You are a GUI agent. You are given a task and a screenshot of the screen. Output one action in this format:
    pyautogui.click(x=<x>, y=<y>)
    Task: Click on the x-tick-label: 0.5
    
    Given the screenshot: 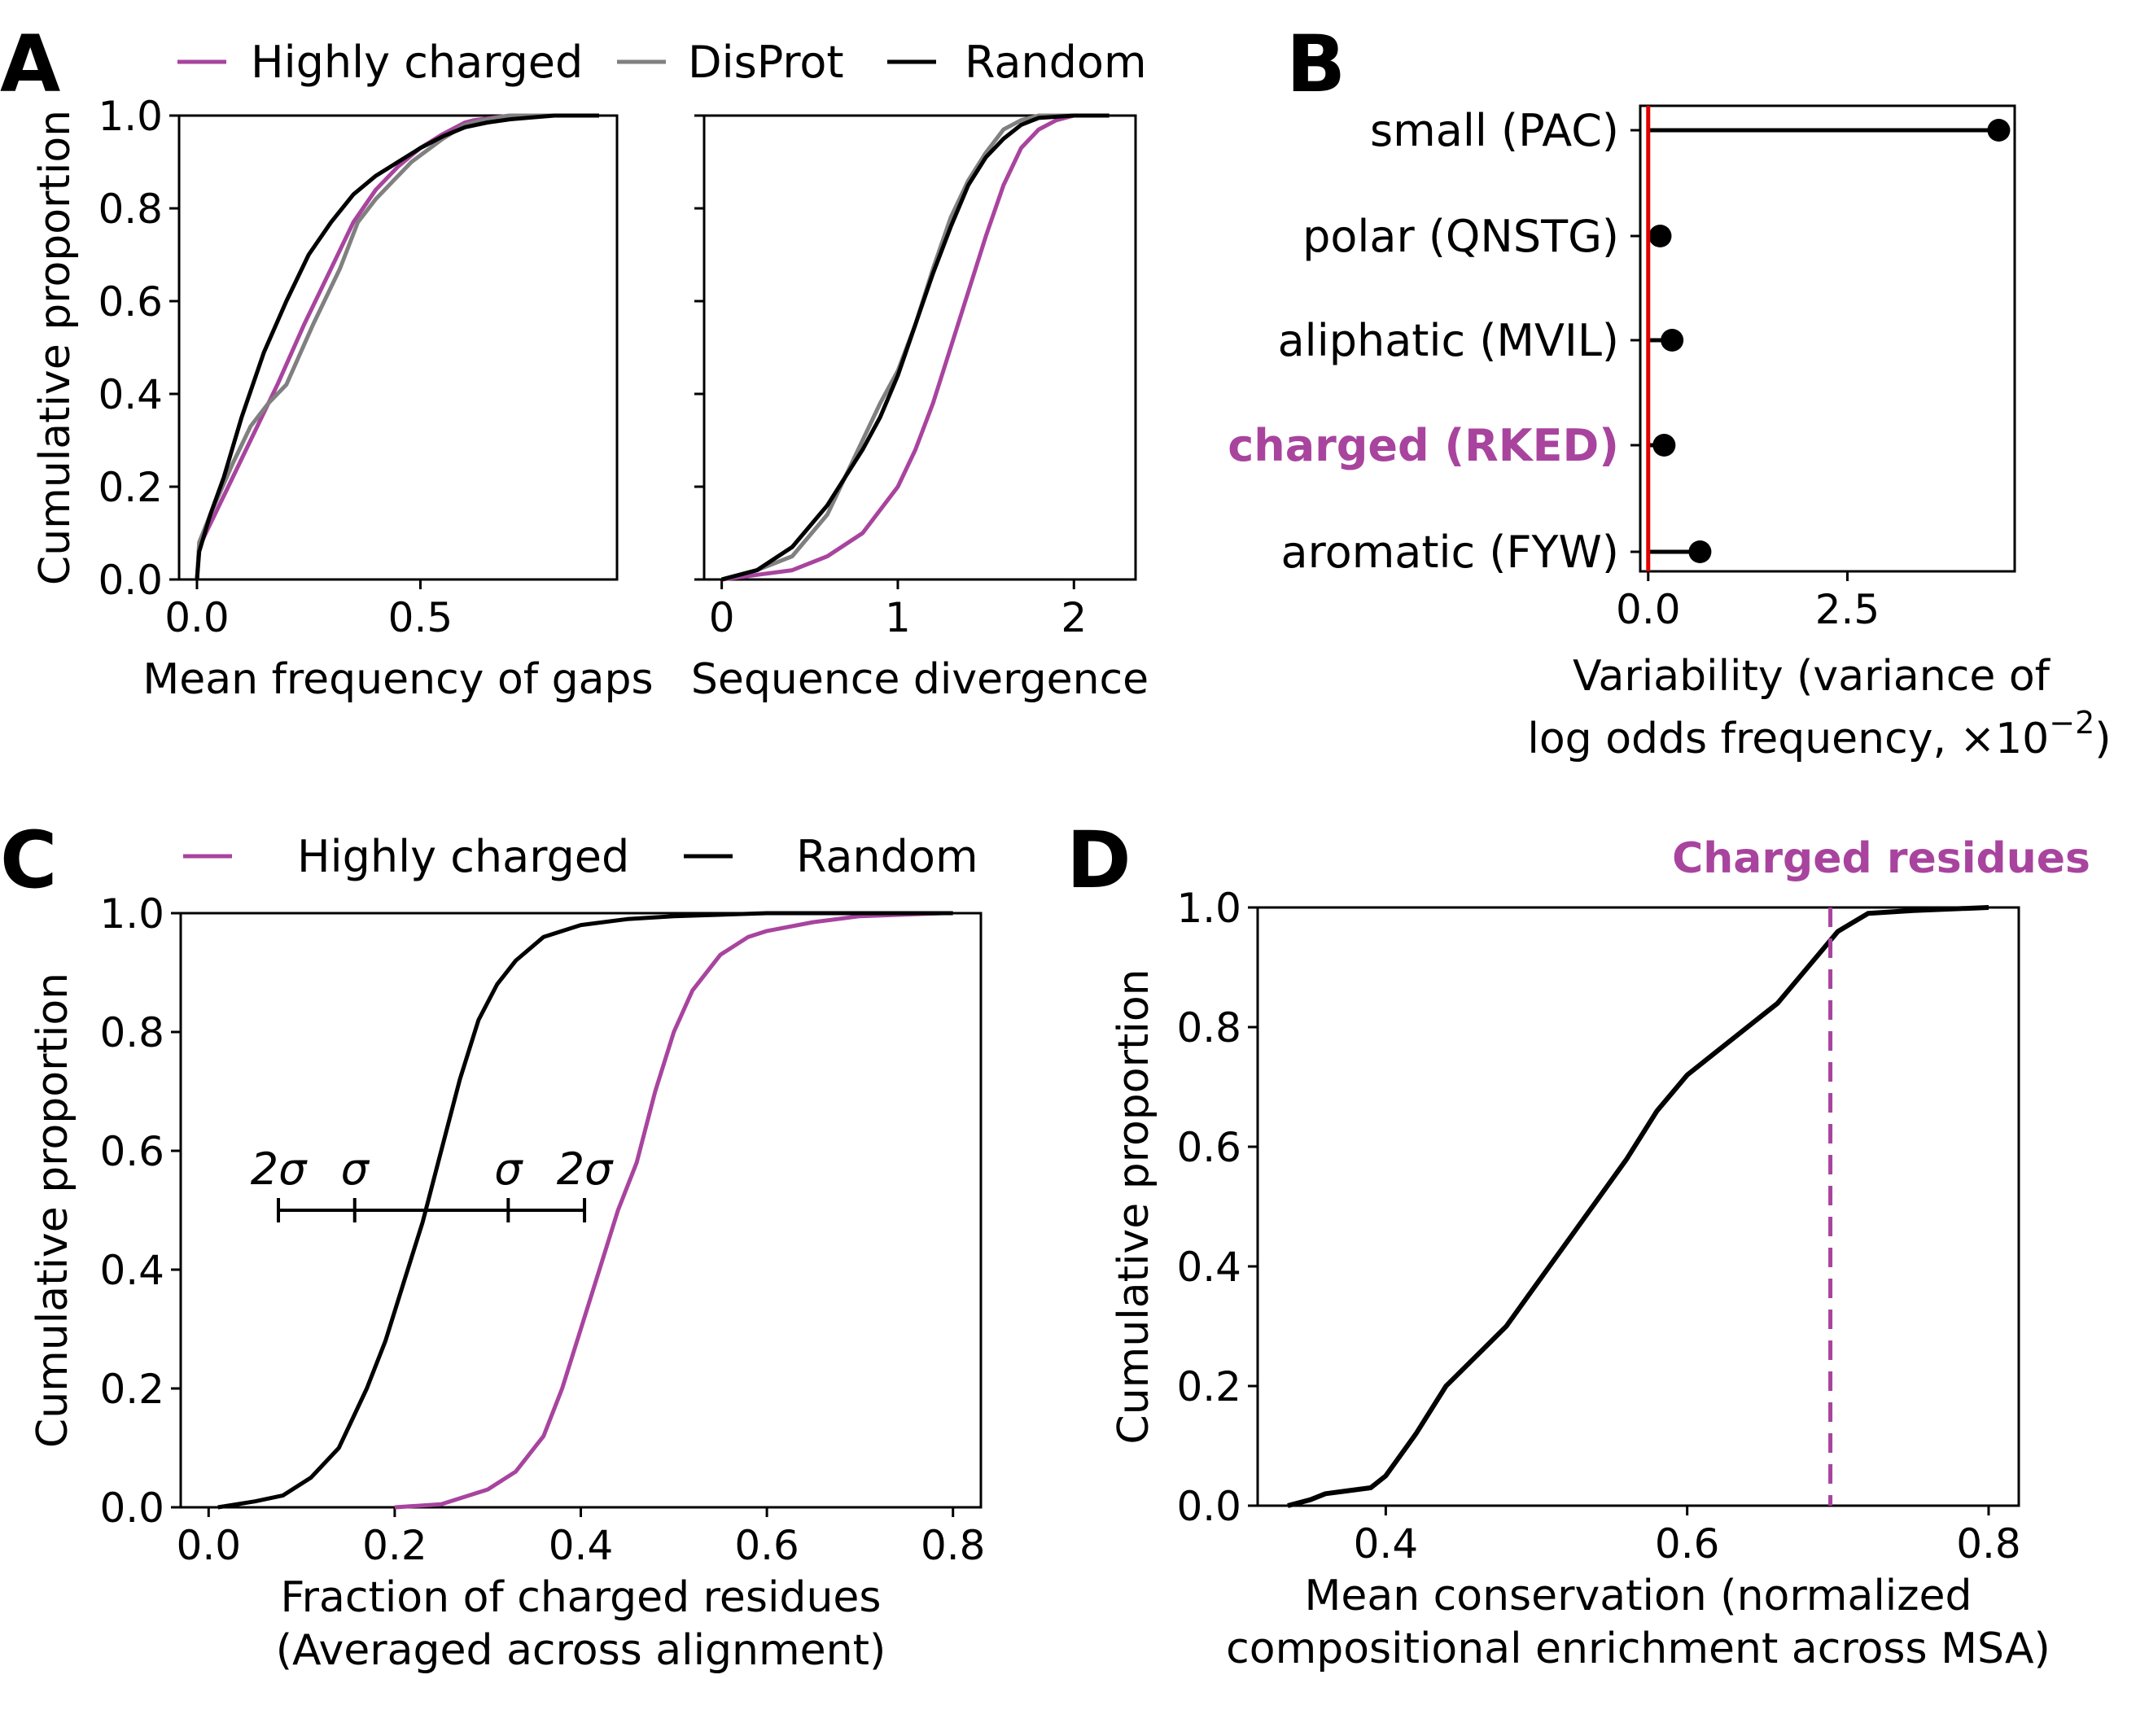 What is the action you would take?
    pyautogui.click(x=420, y=617)
    